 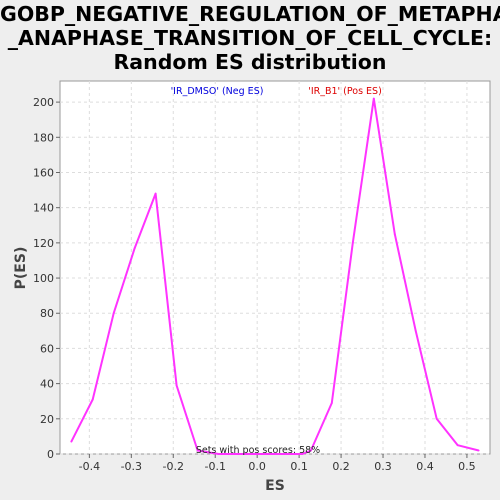 I want to click on y-axis-label: P(ES), so click(x=21, y=268).